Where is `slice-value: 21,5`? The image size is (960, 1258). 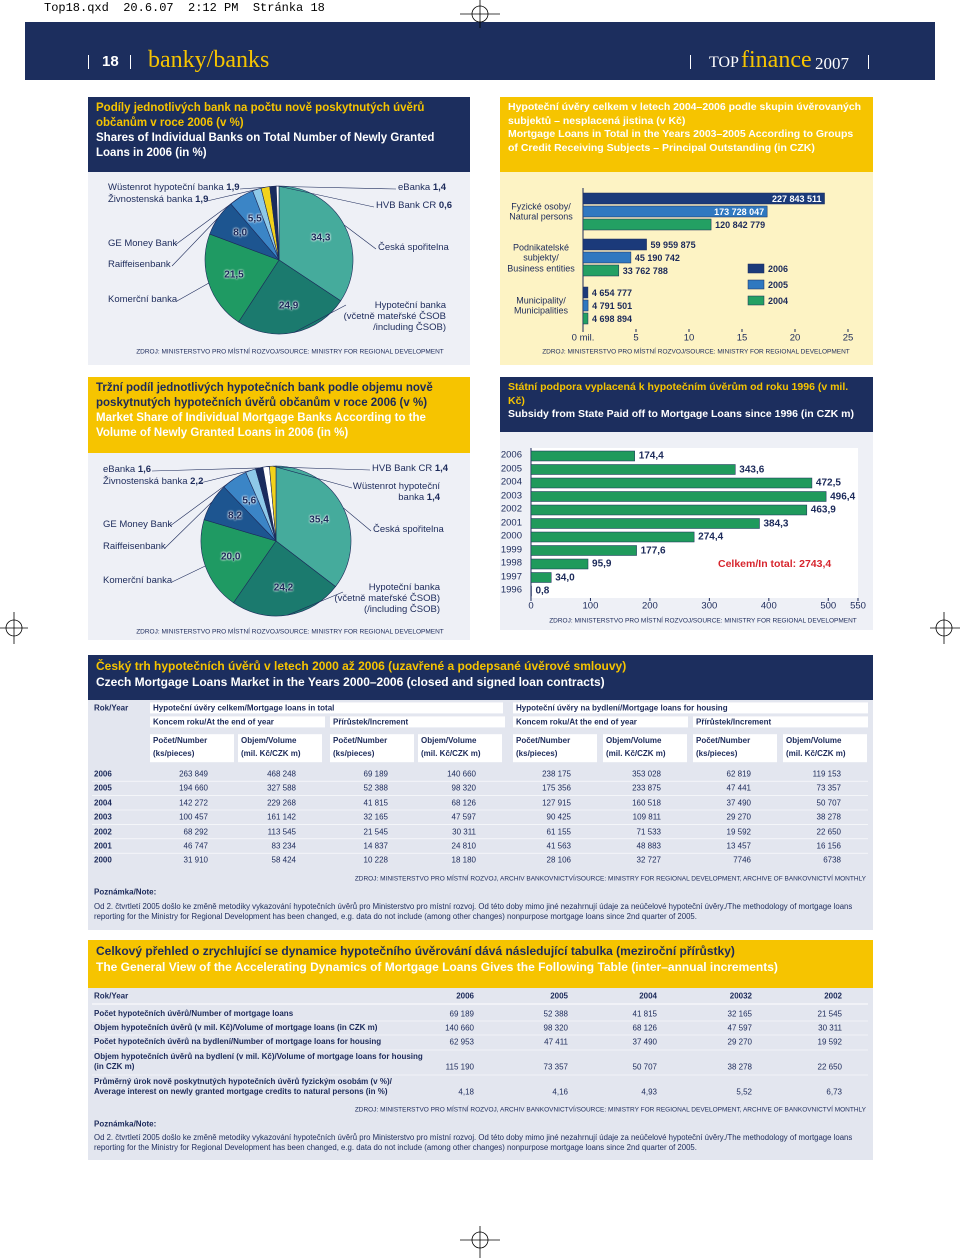
slice-value: 21,5 is located at coordinates (234, 275).